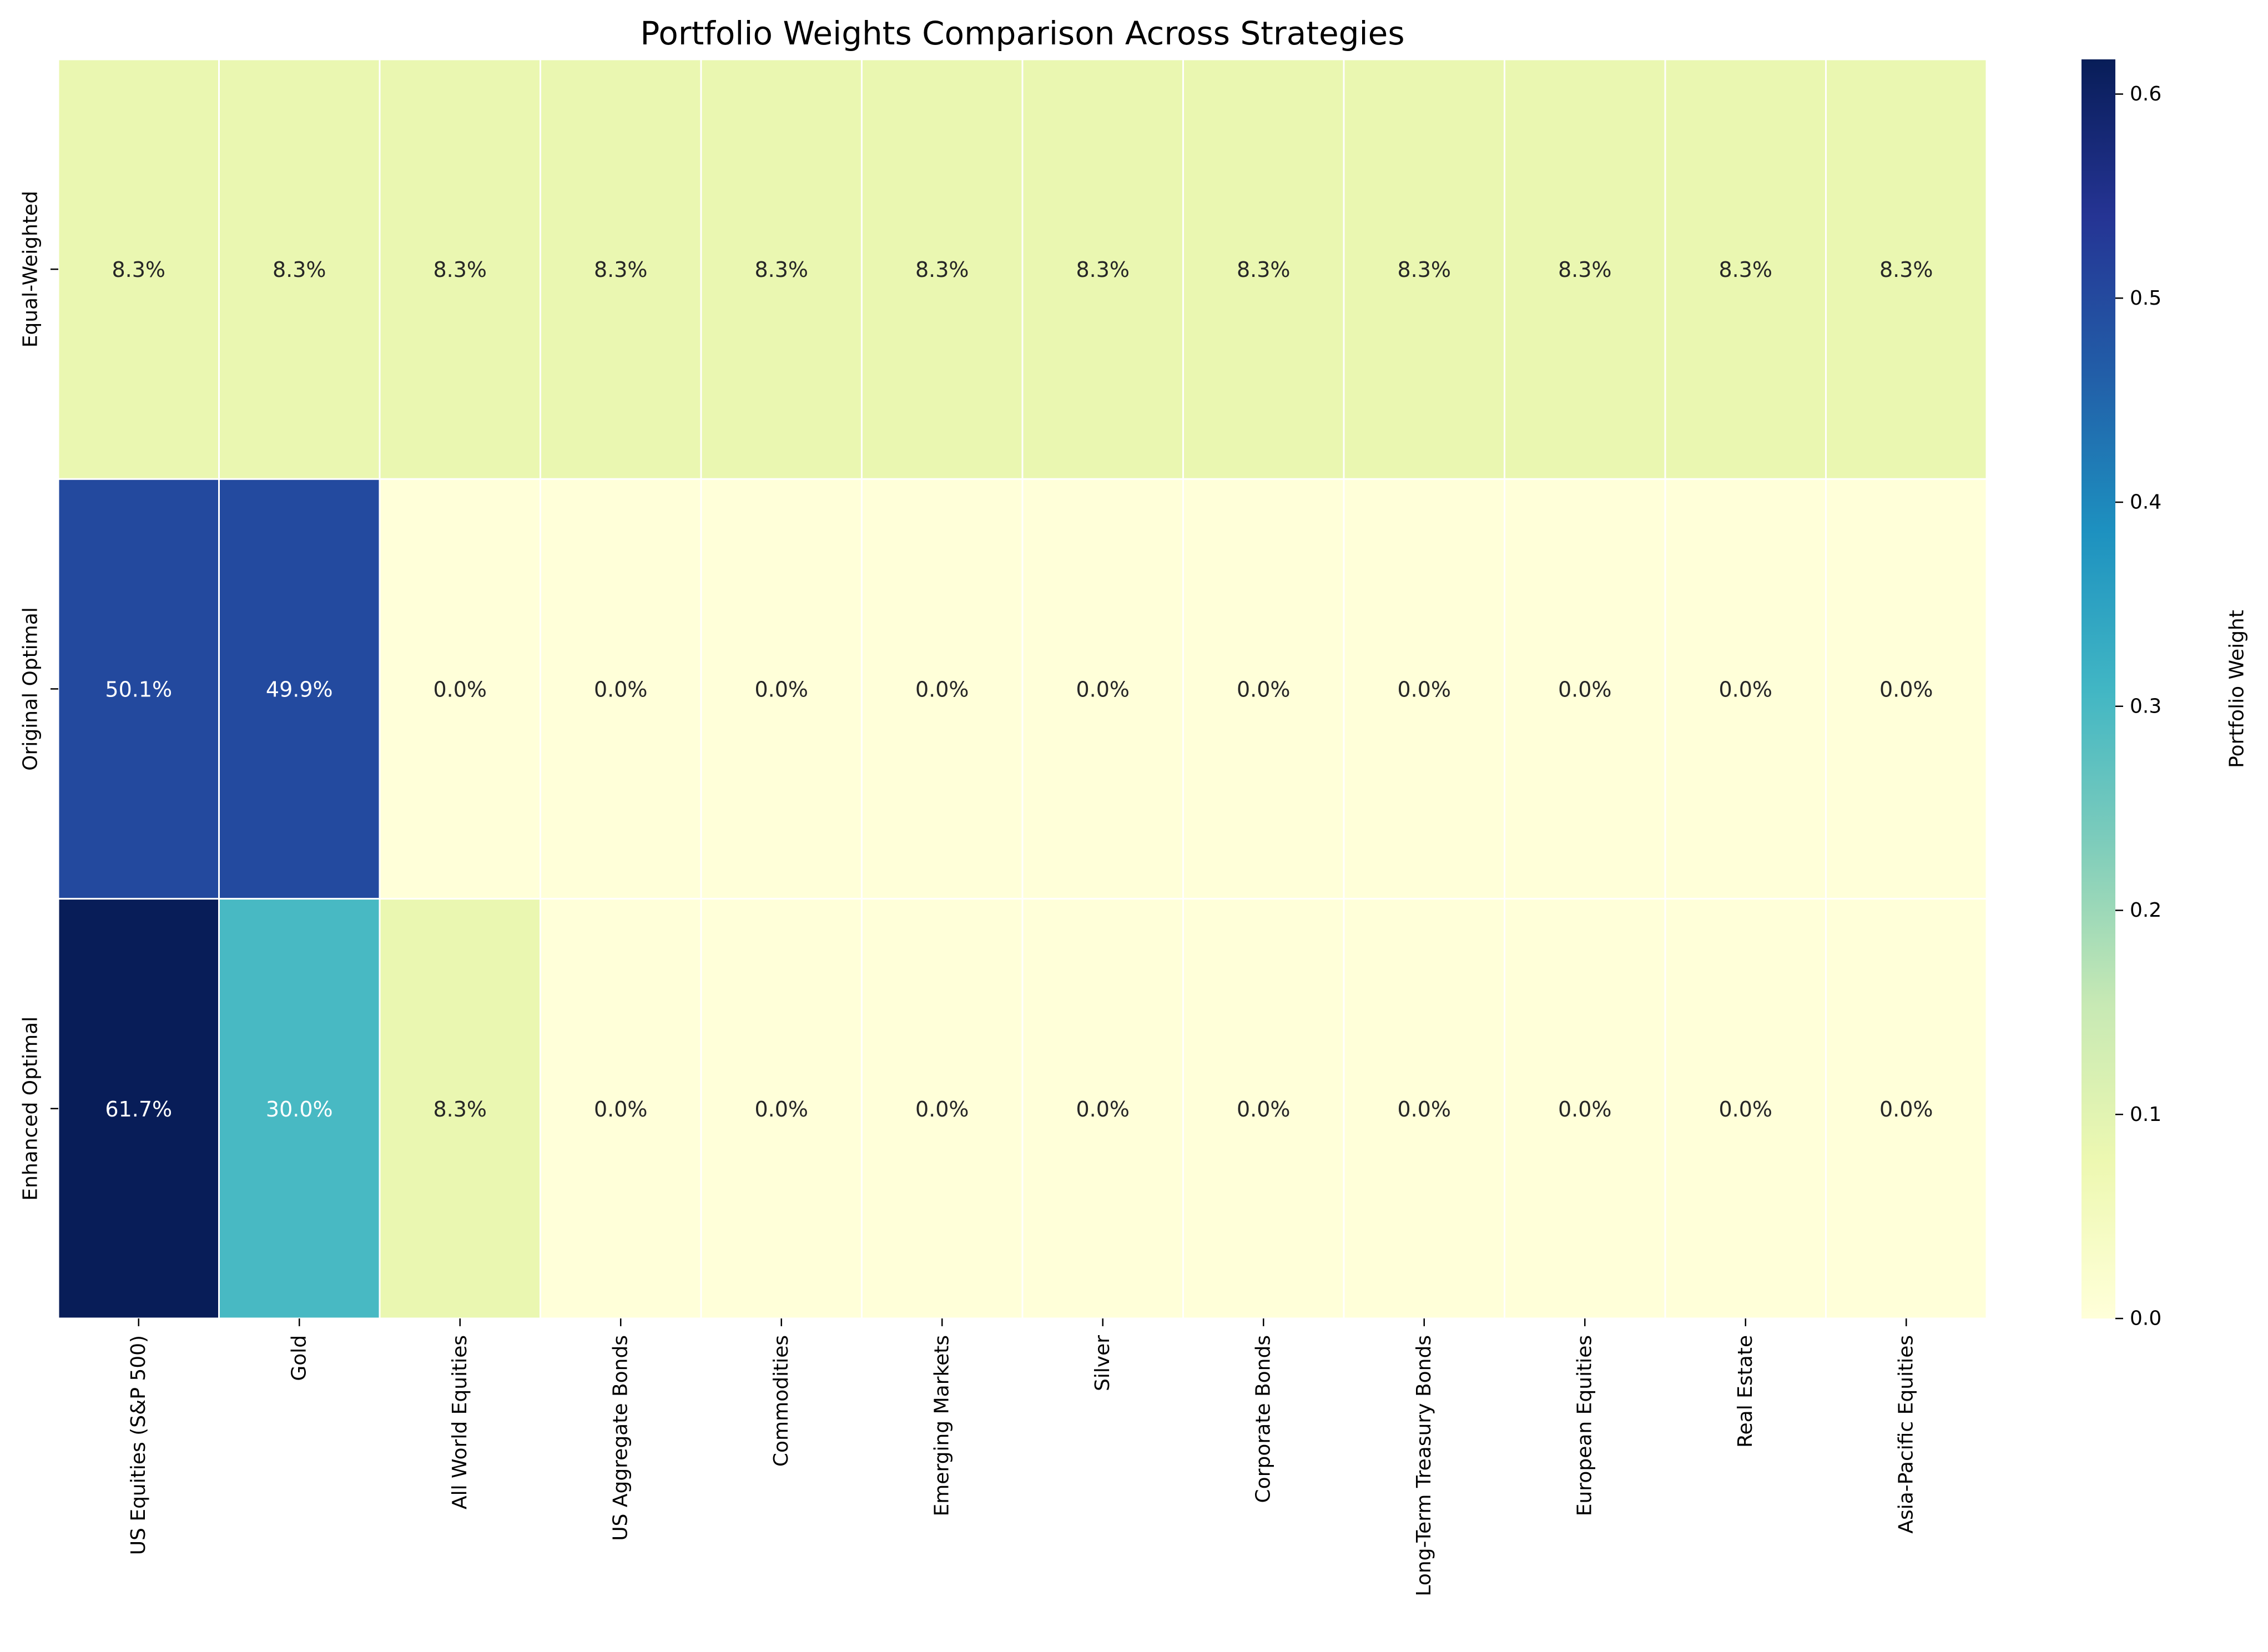 This screenshot has height=1652, width=2268. I want to click on x-tick-label: All World Equities, so click(459, 1422).